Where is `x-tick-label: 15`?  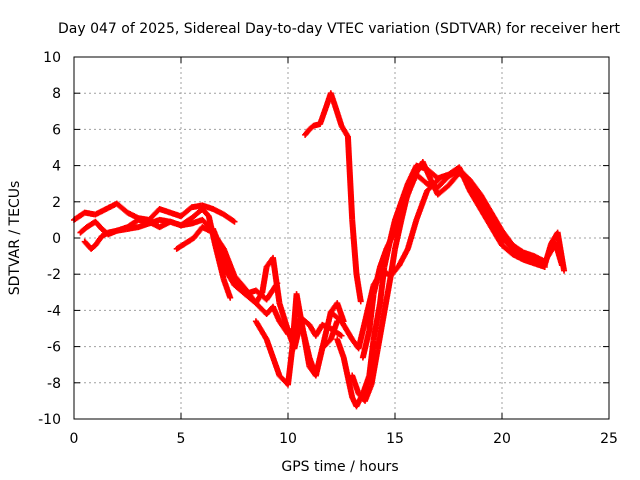 x-tick-label: 15 is located at coordinates (395, 439).